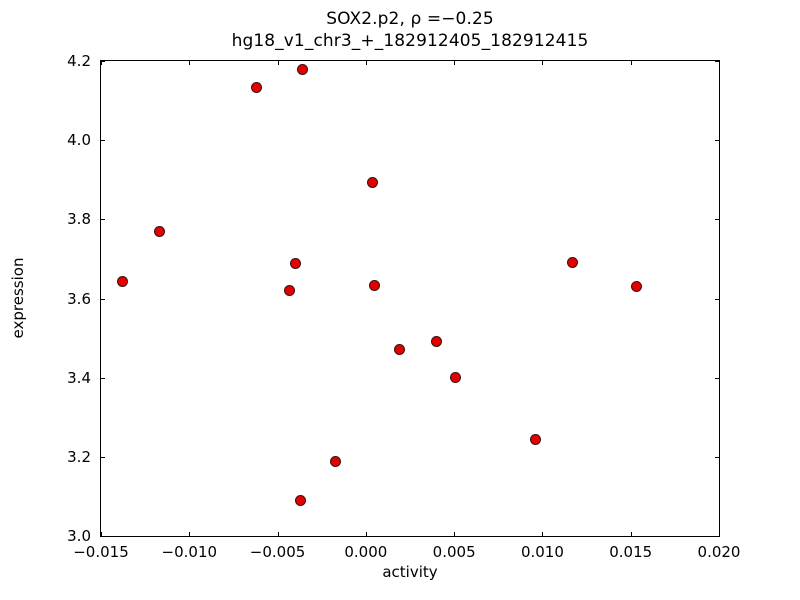  I want to click on x-axis-label: activity, so click(410, 572).